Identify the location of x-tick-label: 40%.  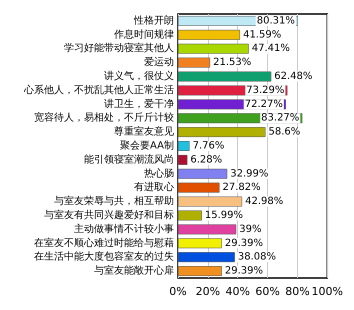
(237, 291).